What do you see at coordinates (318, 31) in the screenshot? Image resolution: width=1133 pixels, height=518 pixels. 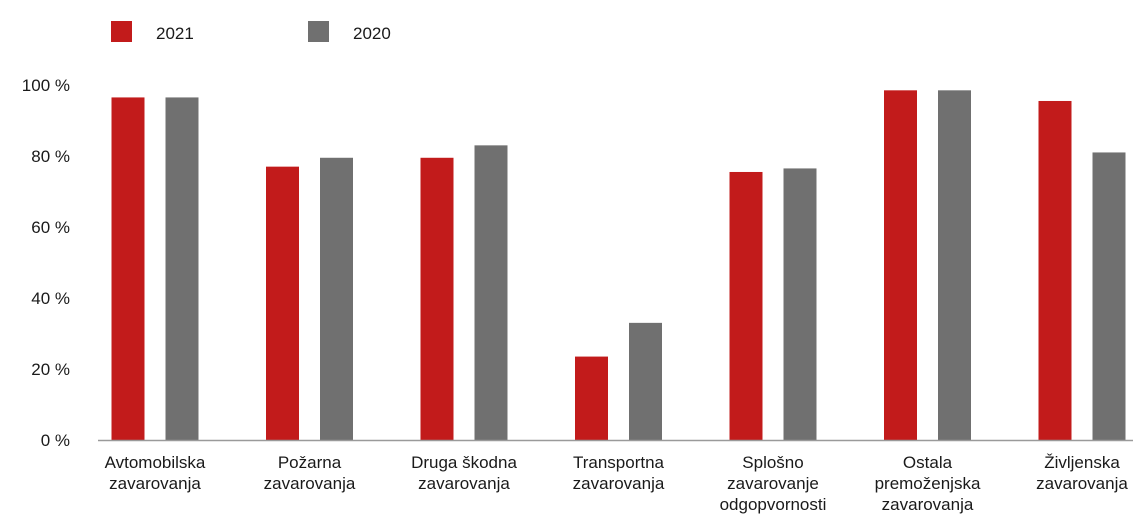 I see `legend-swatch-2020` at bounding box center [318, 31].